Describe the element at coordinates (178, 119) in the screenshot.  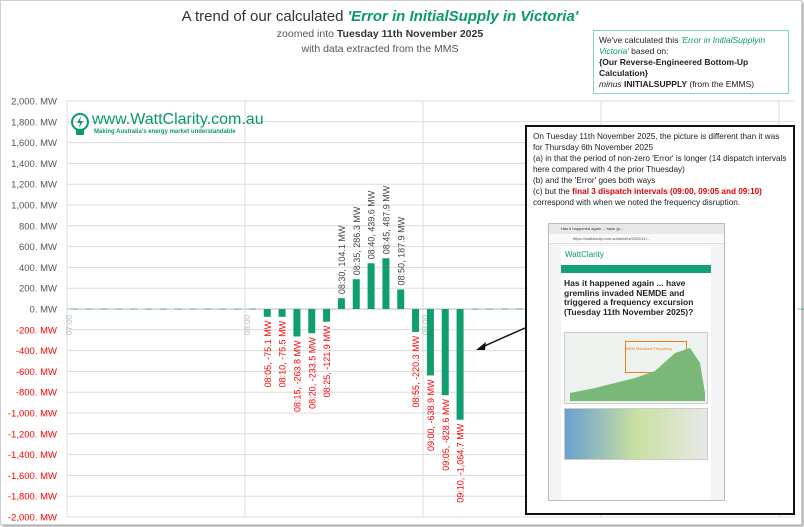
I see `logo-url: www.WattClarity.com.au` at that location.